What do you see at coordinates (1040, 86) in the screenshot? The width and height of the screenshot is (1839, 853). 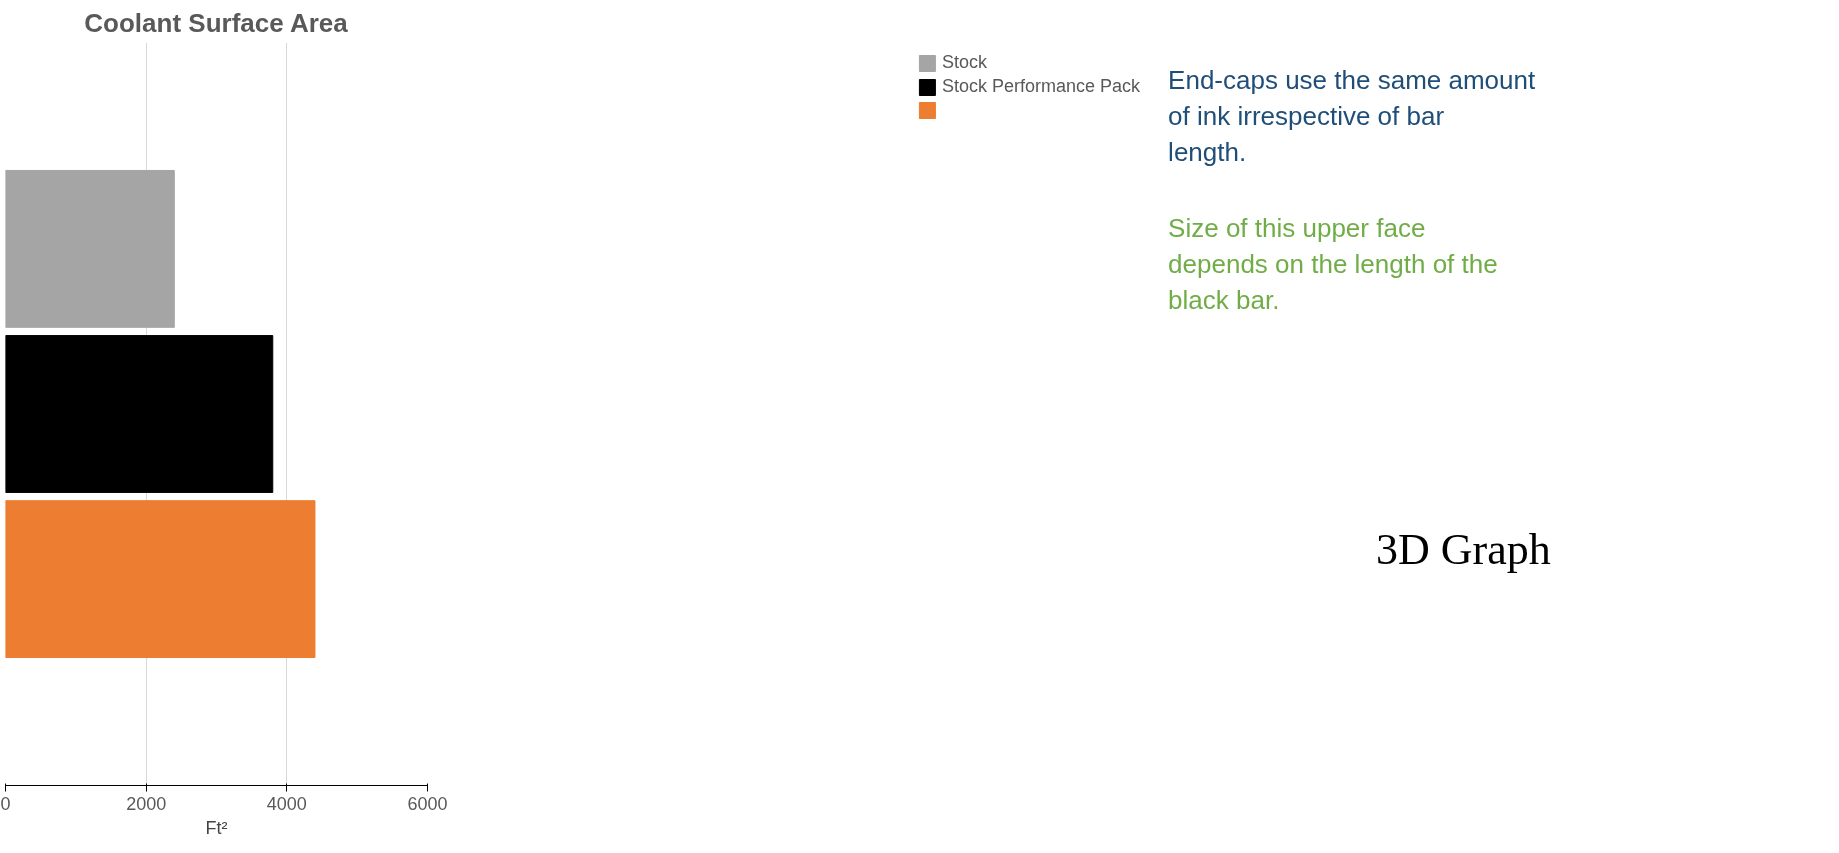 I see `legend-label: Stock Performance Pack` at bounding box center [1040, 86].